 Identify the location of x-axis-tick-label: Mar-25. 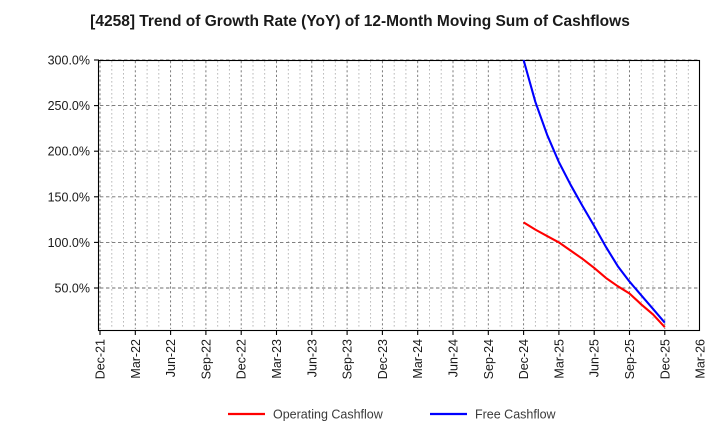
(559, 359).